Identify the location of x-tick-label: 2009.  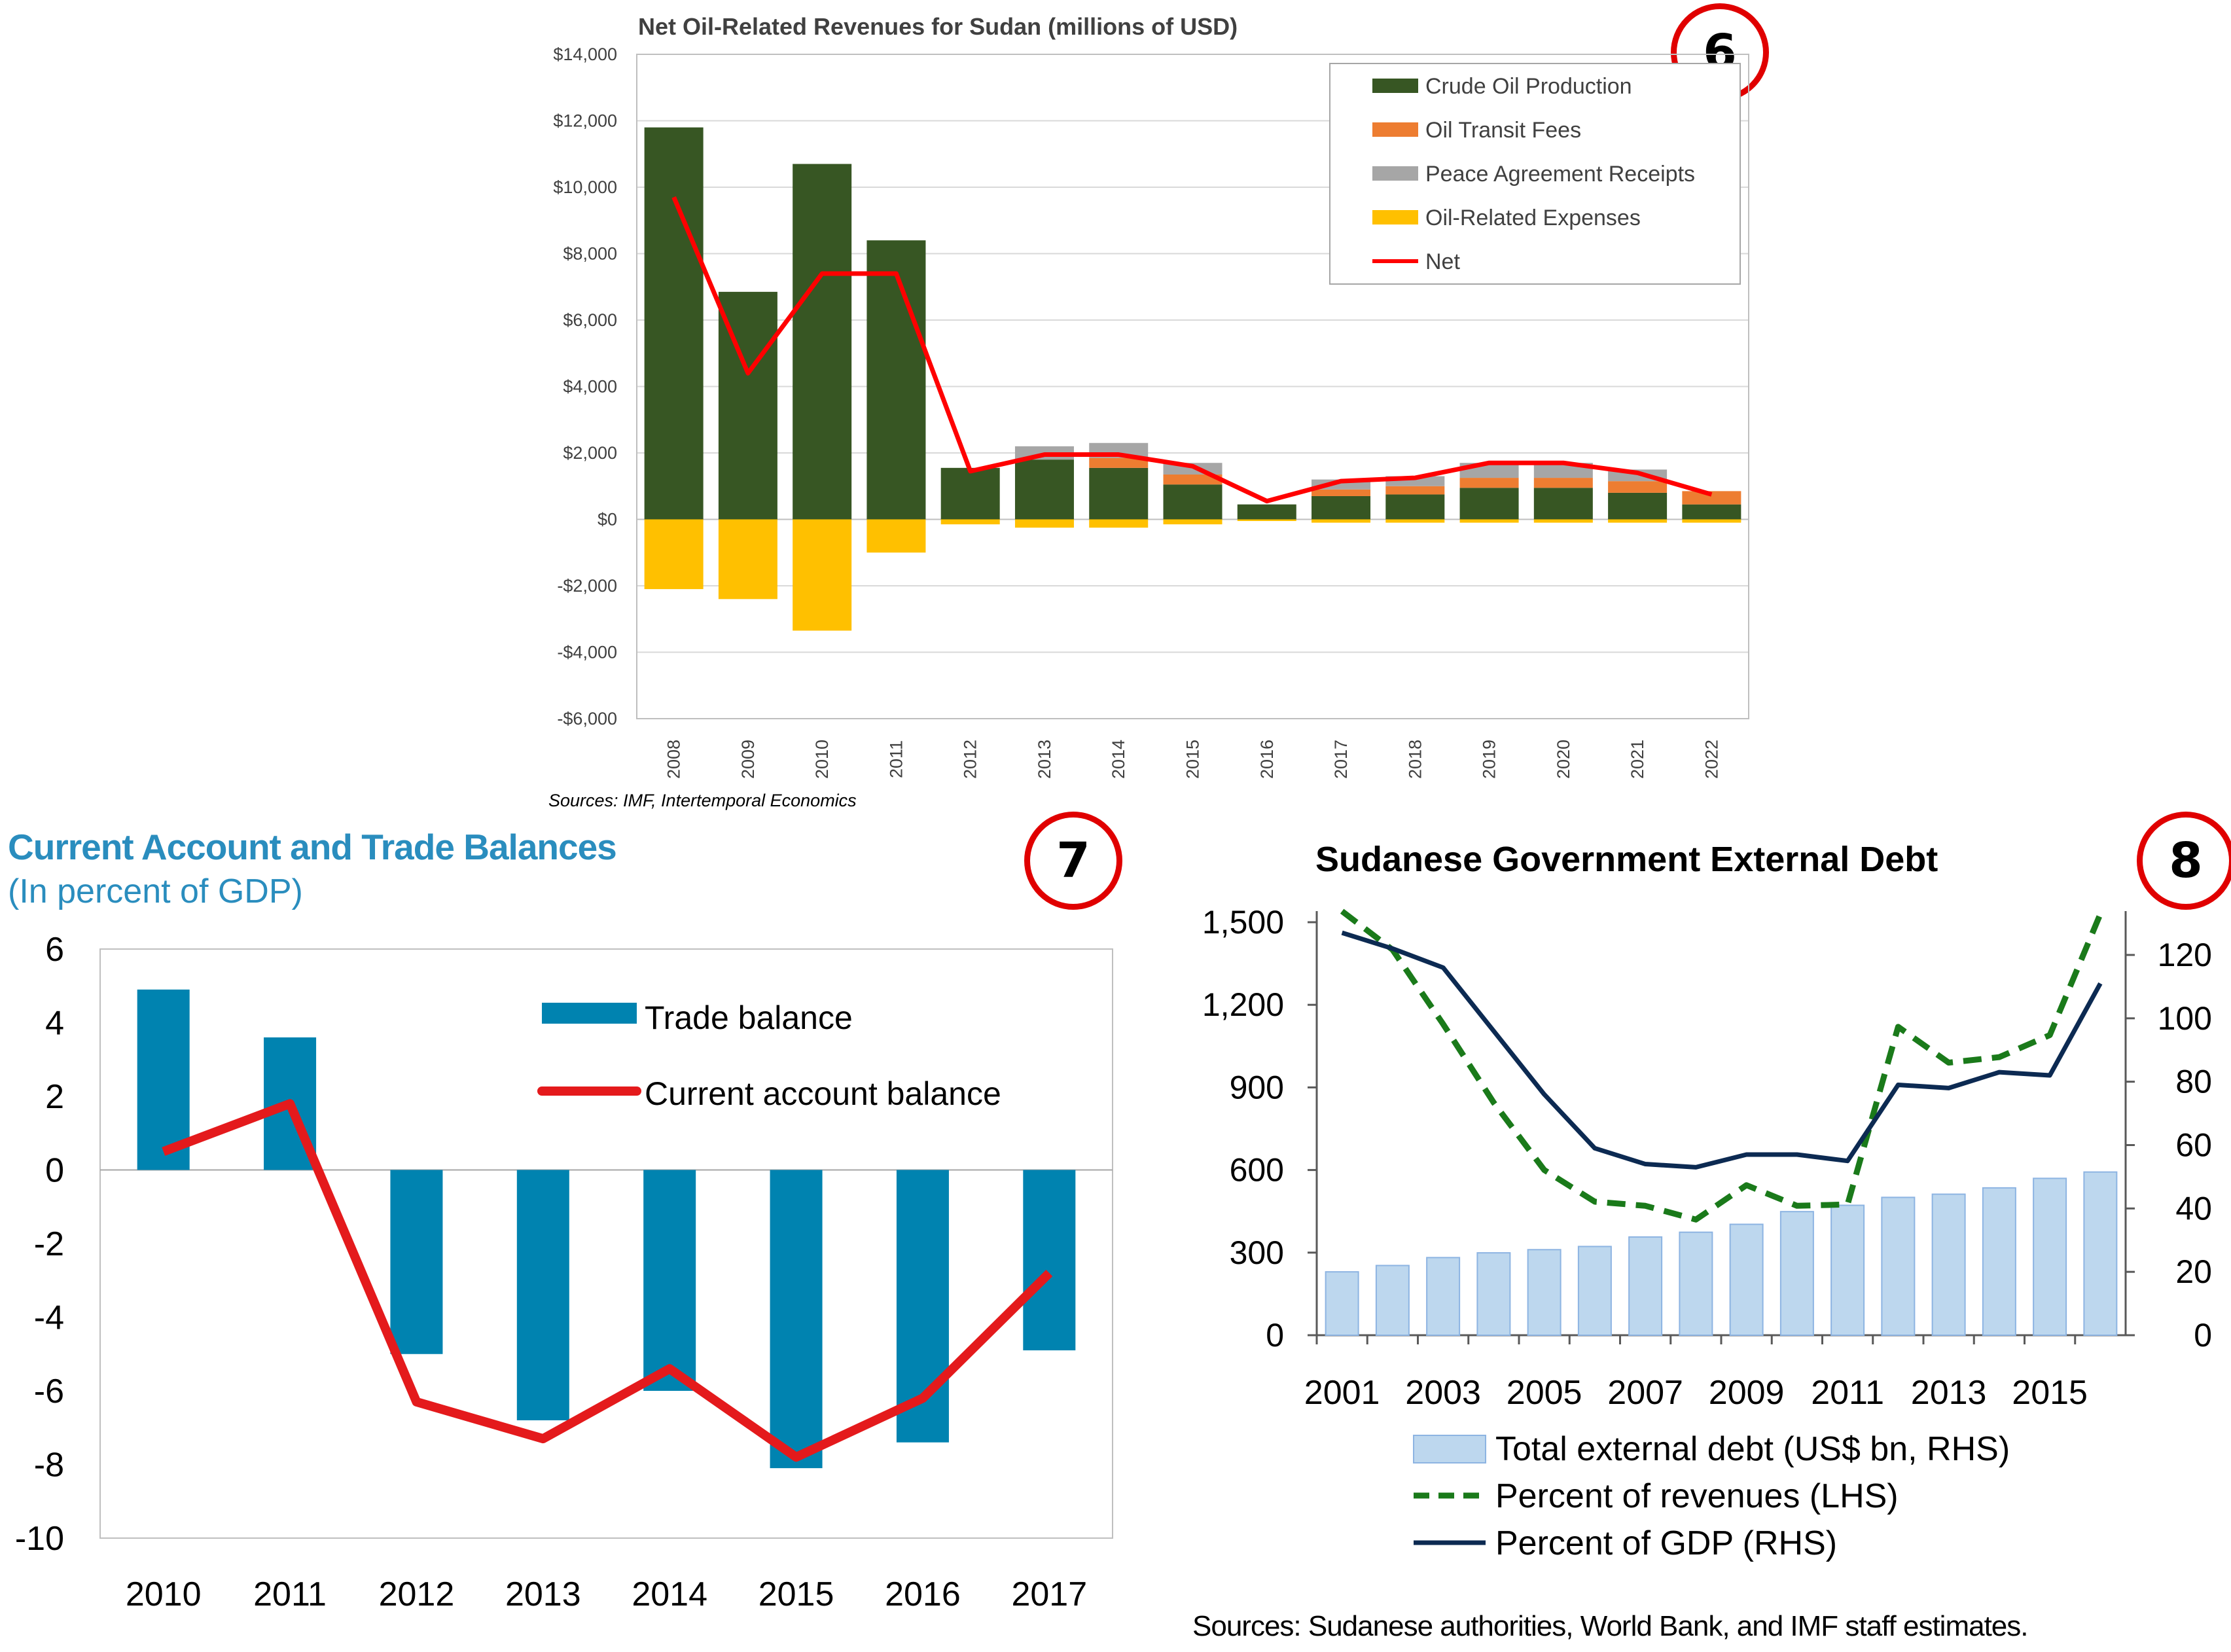
(748, 759).